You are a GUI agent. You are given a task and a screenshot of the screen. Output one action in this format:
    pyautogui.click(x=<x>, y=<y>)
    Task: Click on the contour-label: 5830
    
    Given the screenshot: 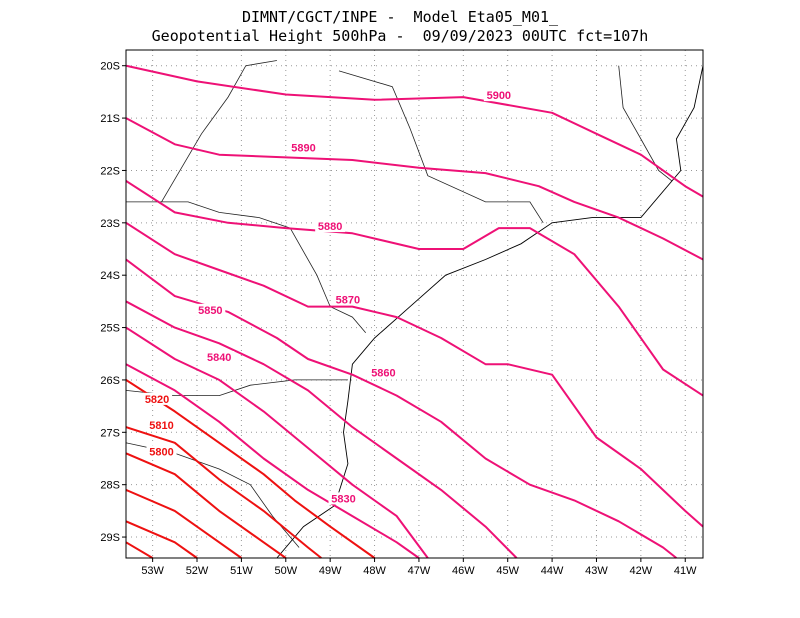 What is the action you would take?
    pyautogui.click(x=343, y=499)
    